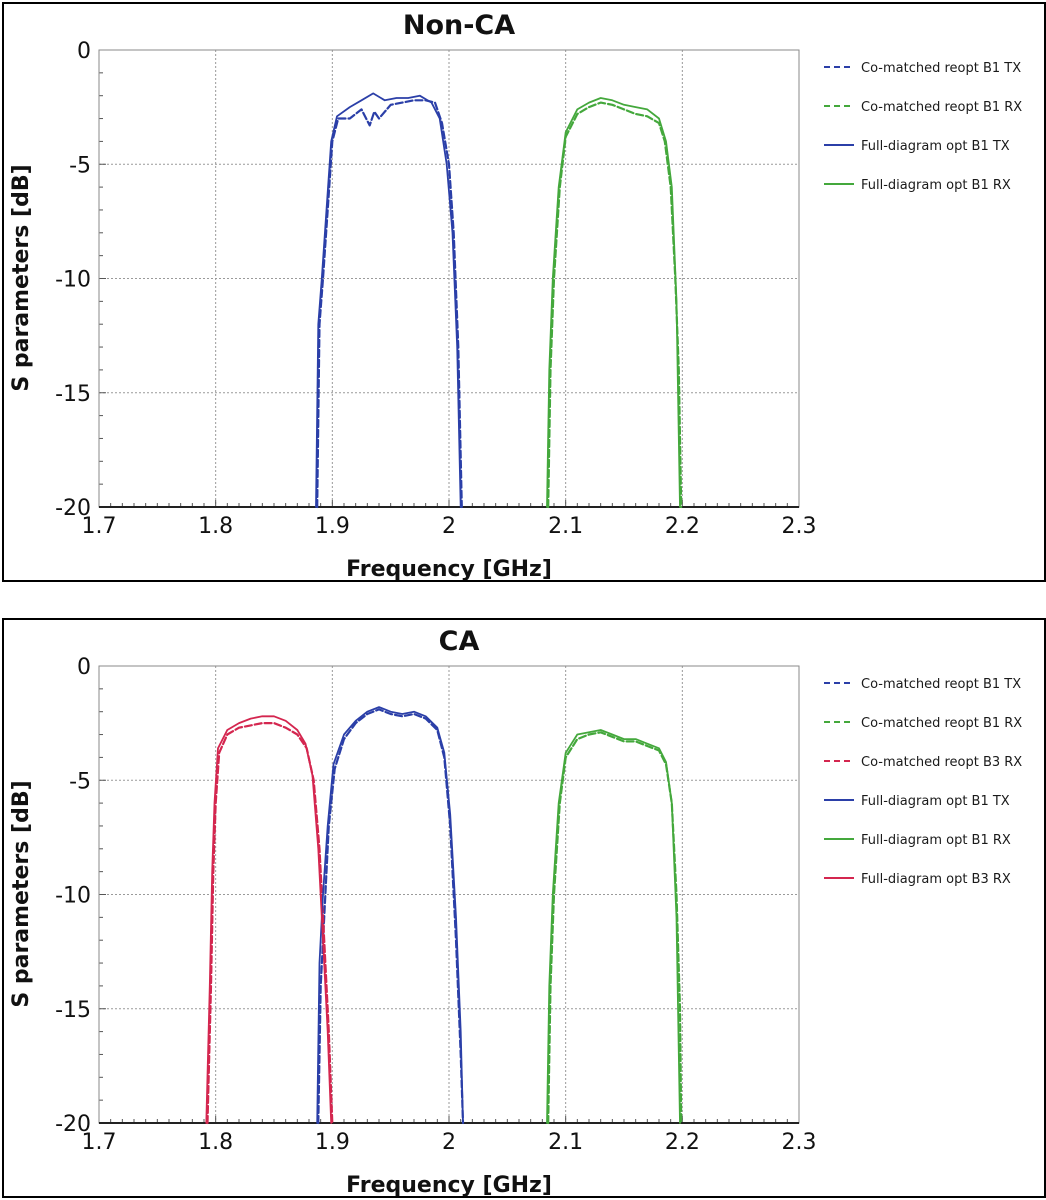 This screenshot has height=1200, width=1046. What do you see at coordinates (936, 879) in the screenshot?
I see `legend-label: Full-diagram opt B3 RX` at bounding box center [936, 879].